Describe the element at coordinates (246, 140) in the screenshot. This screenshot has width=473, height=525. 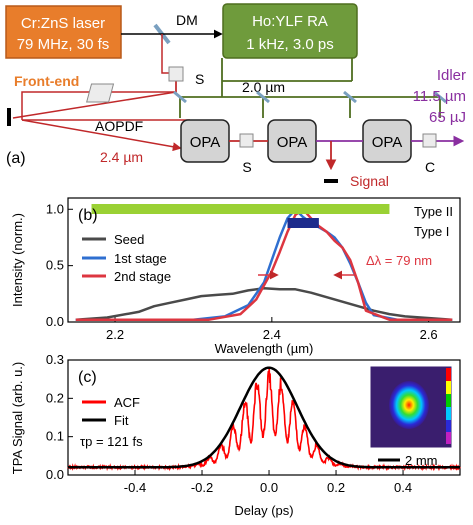
I see `stretcher-s-mid` at that location.